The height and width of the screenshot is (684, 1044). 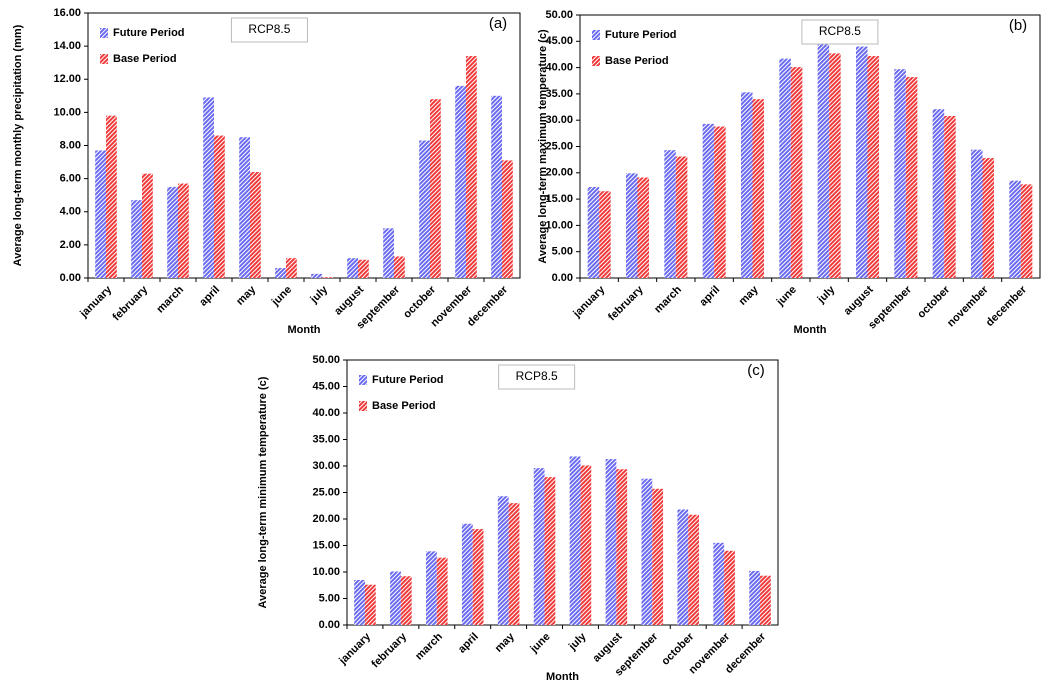 What do you see at coordinates (67, 79) in the screenshot?
I see `y-tick-label: 12.00` at bounding box center [67, 79].